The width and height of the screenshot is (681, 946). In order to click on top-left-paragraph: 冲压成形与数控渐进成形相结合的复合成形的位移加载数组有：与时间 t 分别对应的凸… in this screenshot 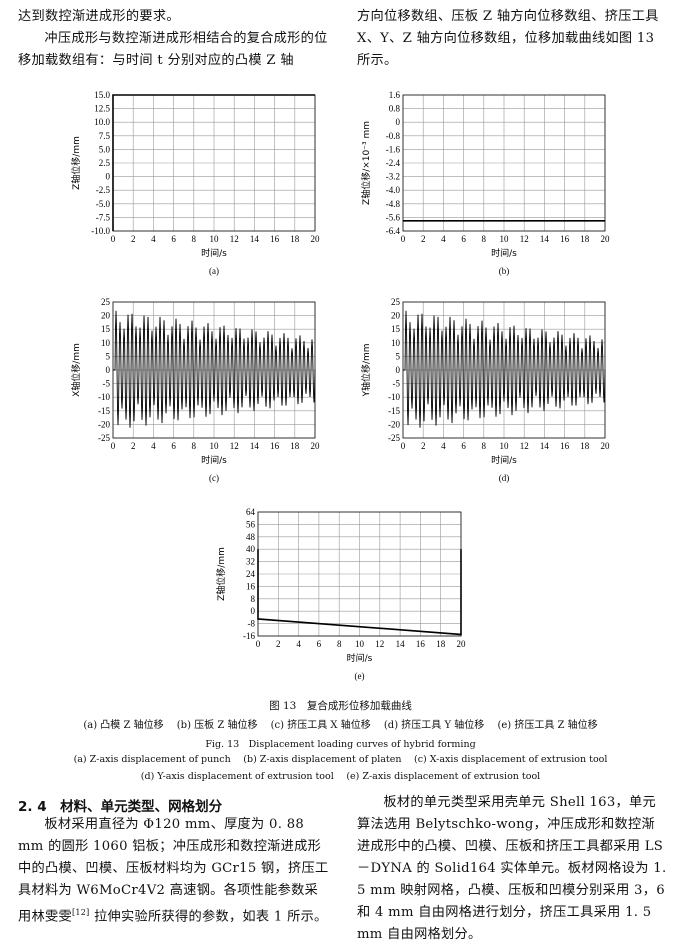, I will do `click(173, 49)`.